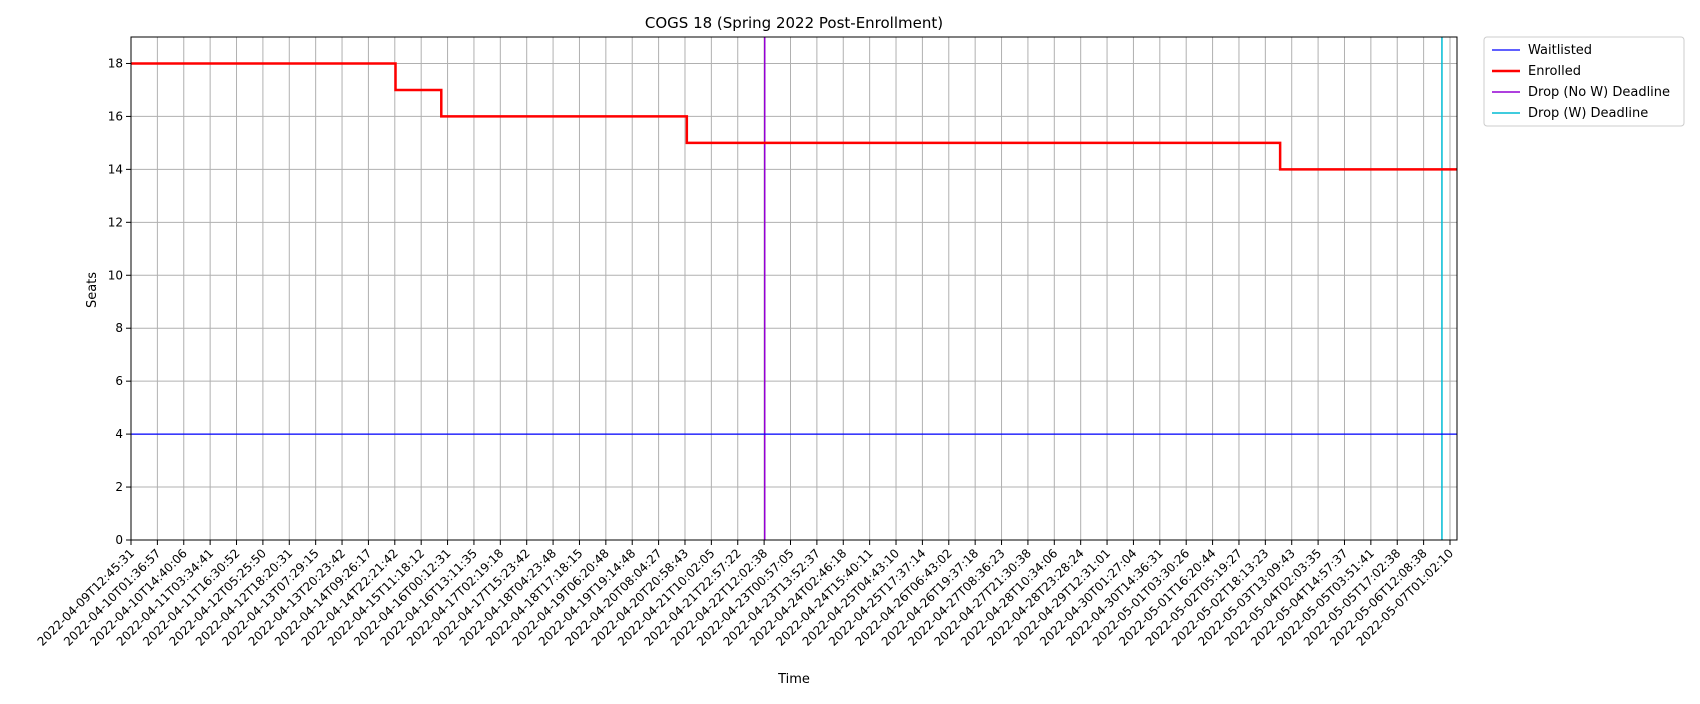  Describe the element at coordinates (1560, 50) in the screenshot. I see `legend-label: Waitlisted` at that location.